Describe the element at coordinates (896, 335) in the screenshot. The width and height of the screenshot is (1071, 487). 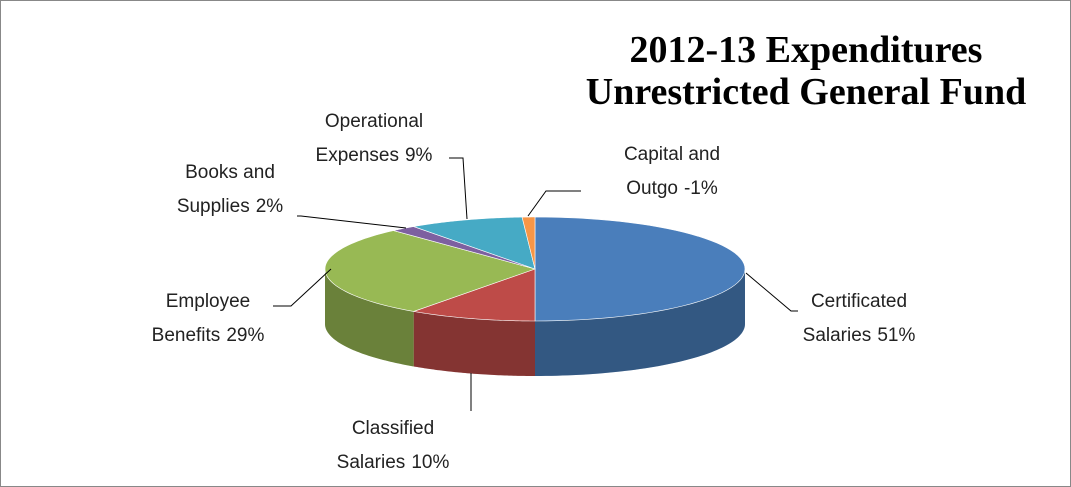
I see `value-label: 51%` at that location.